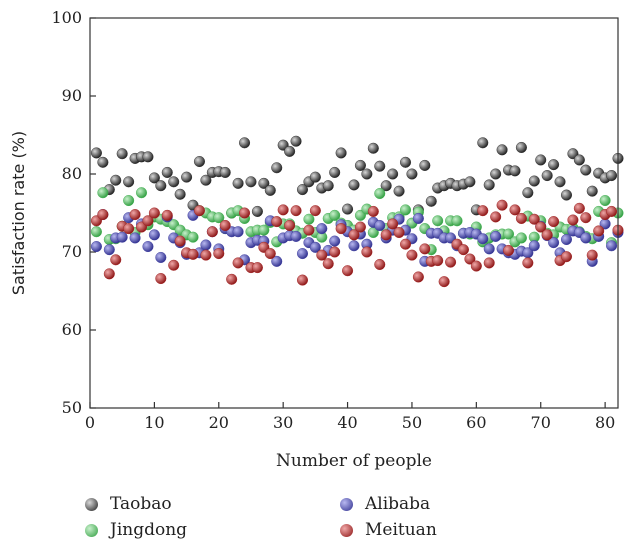 Image resolution: width=625 pixels, height=546 pixels. I want to click on legend-label: Alibaba, so click(398, 504).